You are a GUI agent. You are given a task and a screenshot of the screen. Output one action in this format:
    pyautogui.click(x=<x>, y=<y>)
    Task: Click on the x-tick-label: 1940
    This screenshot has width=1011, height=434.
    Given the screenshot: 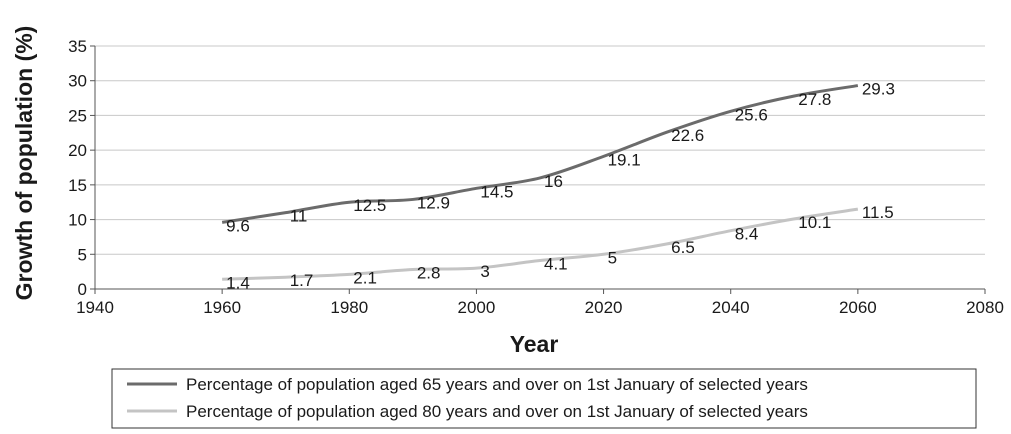 What is the action you would take?
    pyautogui.click(x=95, y=307)
    